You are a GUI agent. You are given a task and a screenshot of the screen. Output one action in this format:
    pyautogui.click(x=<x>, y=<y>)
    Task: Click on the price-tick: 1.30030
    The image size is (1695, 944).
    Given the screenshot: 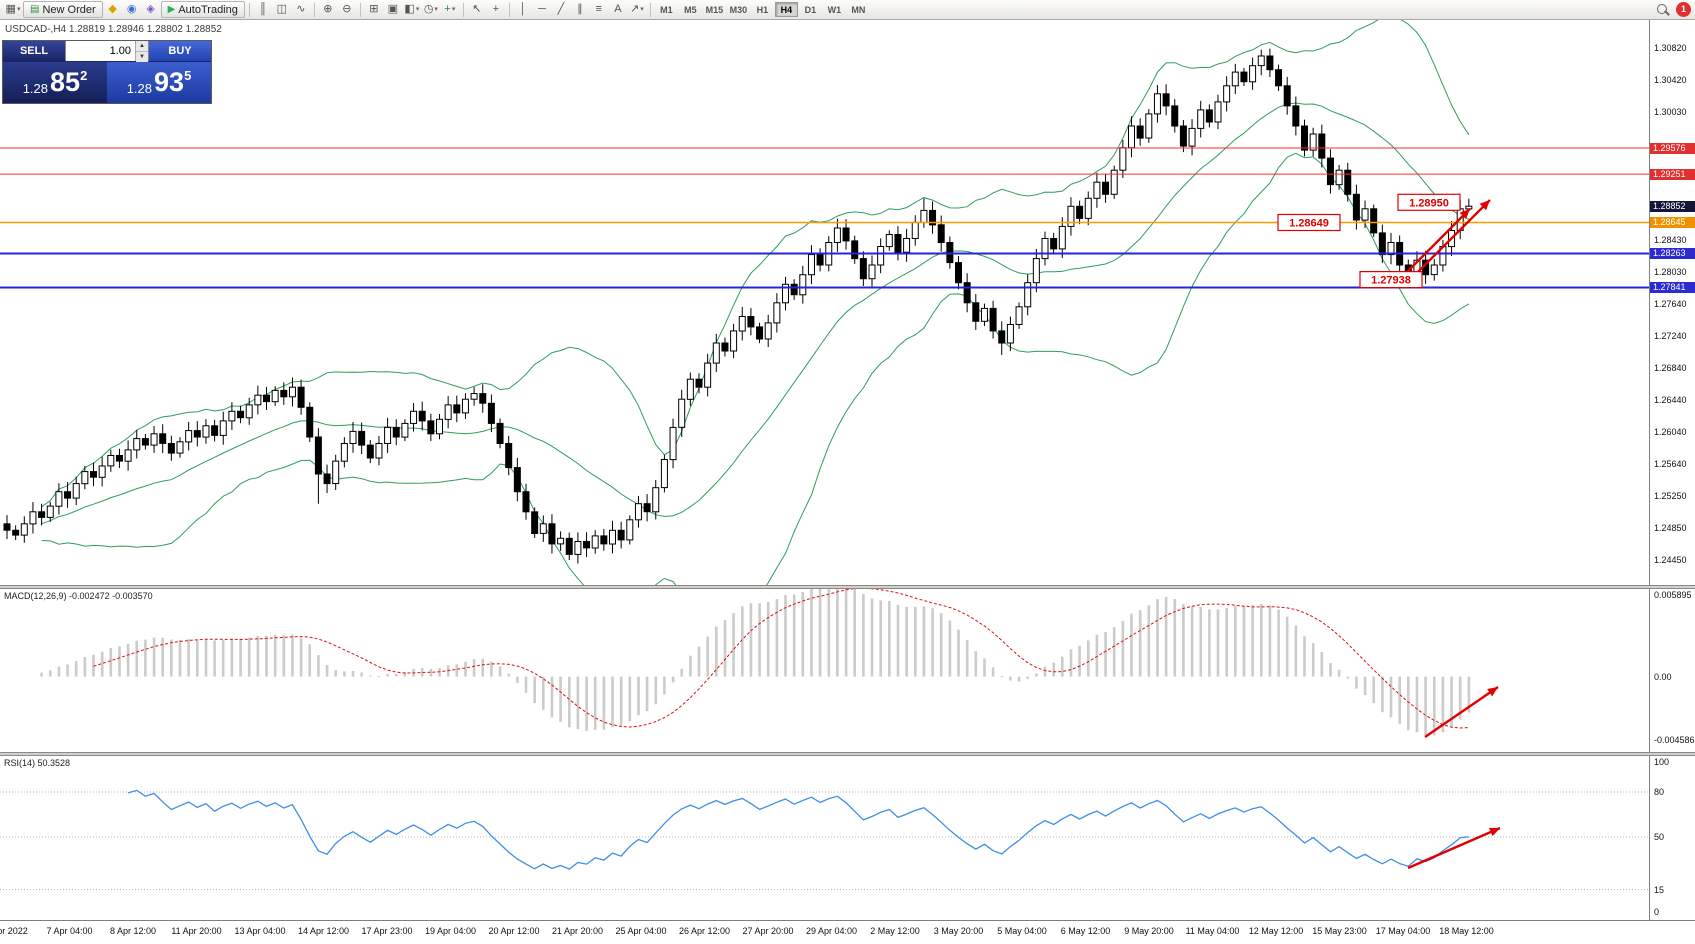 What is the action you would take?
    pyautogui.click(x=1670, y=111)
    